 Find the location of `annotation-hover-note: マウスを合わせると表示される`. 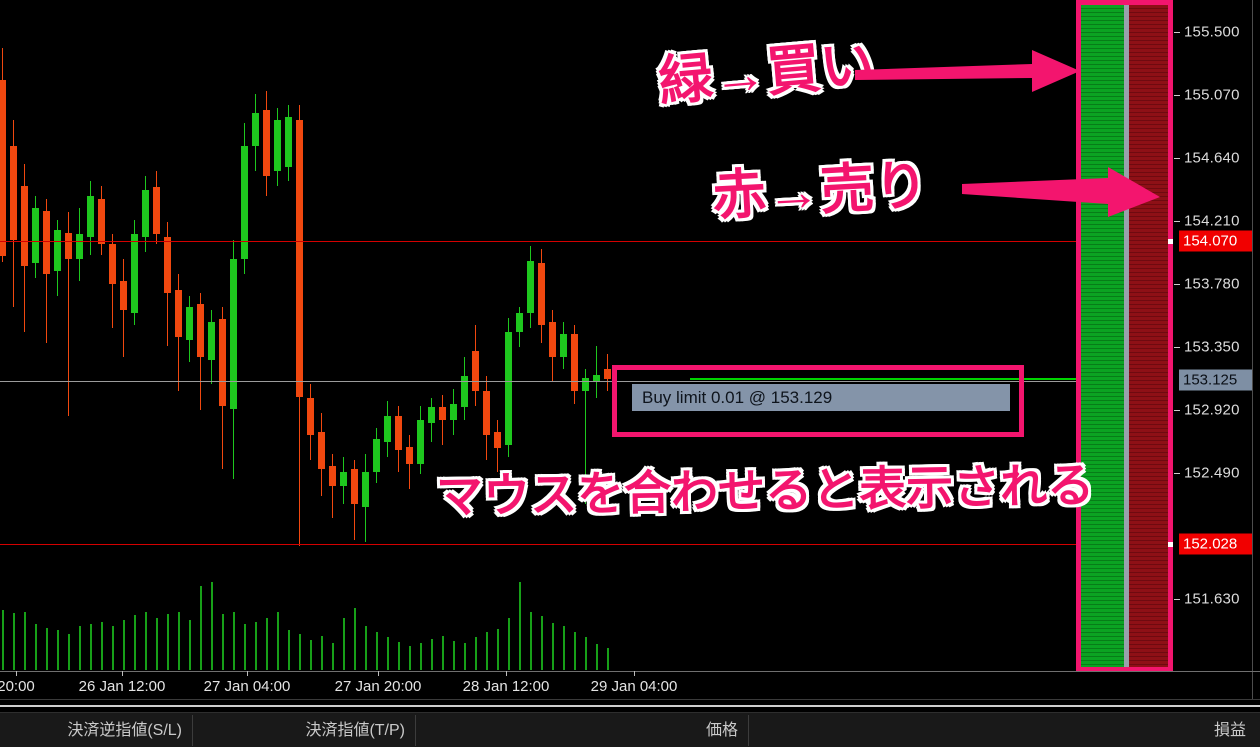

annotation-hover-note: マウスを合わせると表示される is located at coordinates (765, 490).